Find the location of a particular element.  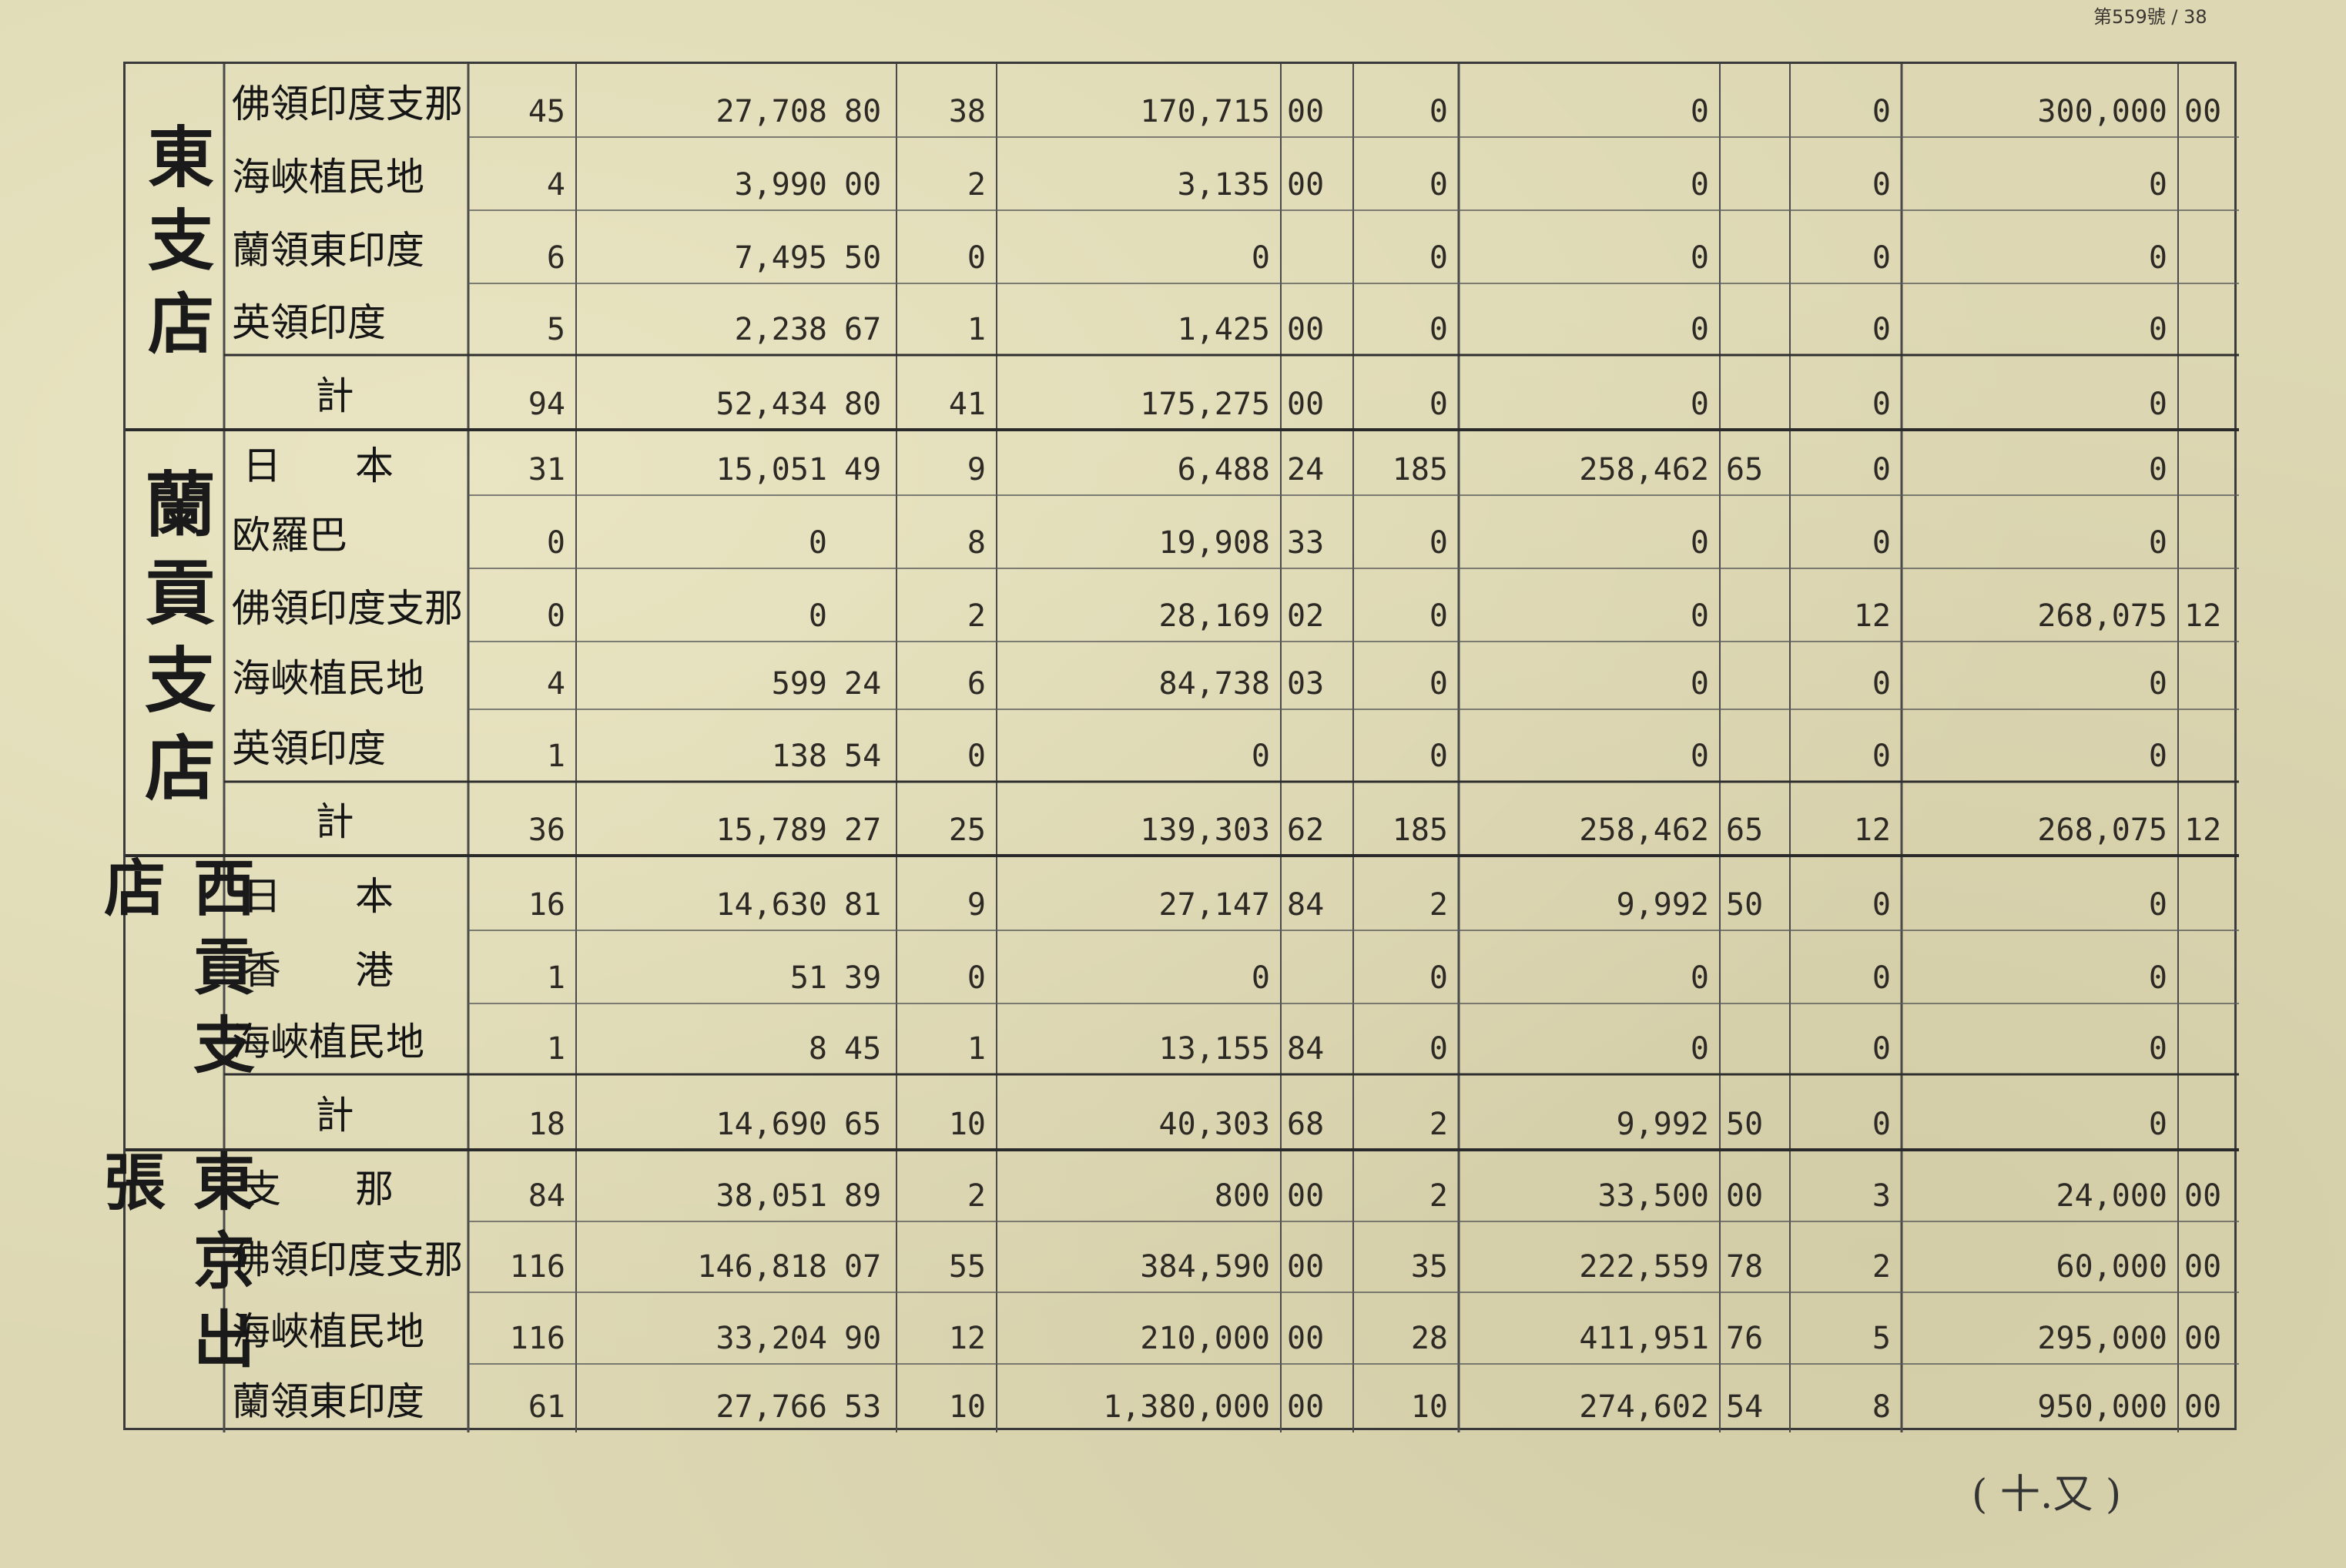

figure-cell: 116 is located at coordinates (537, 1267).